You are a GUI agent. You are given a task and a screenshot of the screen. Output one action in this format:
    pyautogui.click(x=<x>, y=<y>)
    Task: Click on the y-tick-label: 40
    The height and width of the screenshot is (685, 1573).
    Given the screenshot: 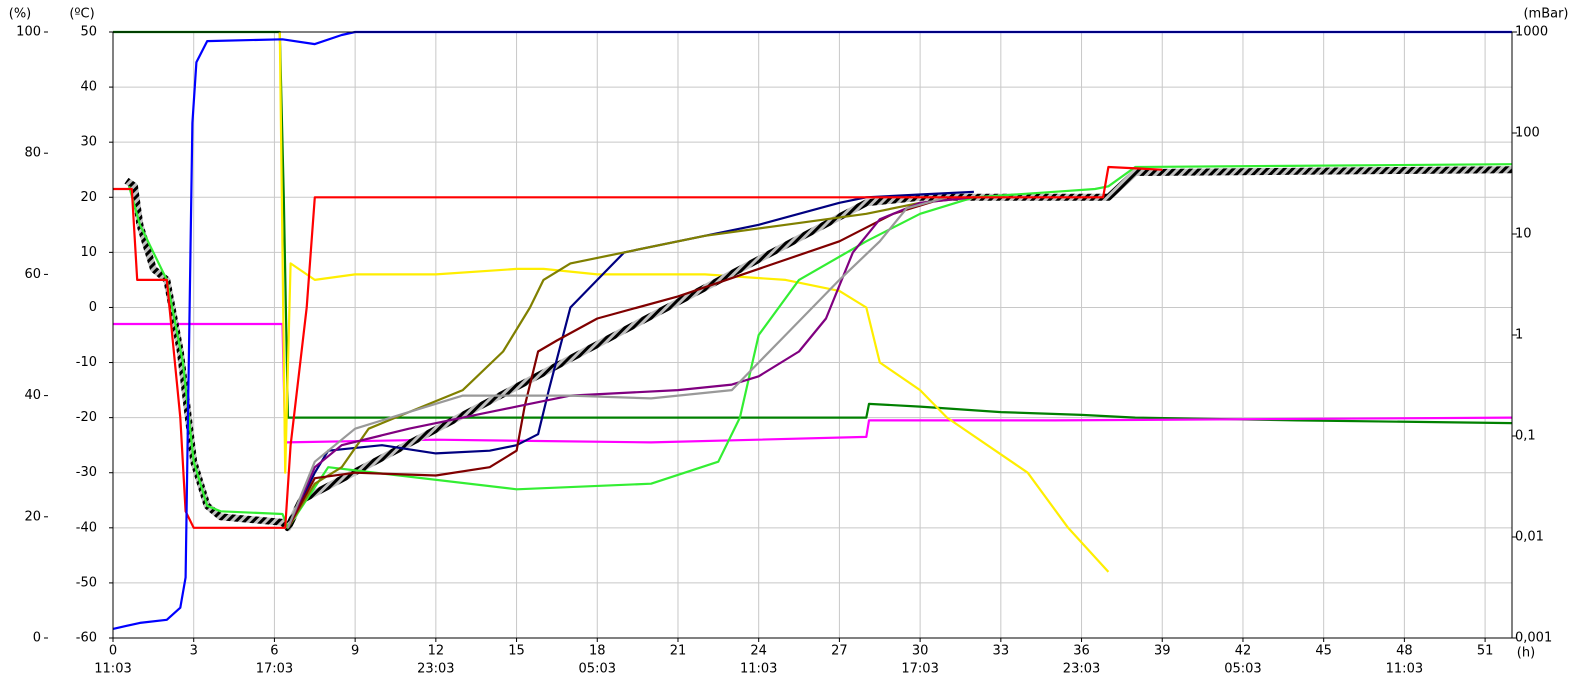 What is the action you would take?
    pyautogui.click(x=88, y=87)
    